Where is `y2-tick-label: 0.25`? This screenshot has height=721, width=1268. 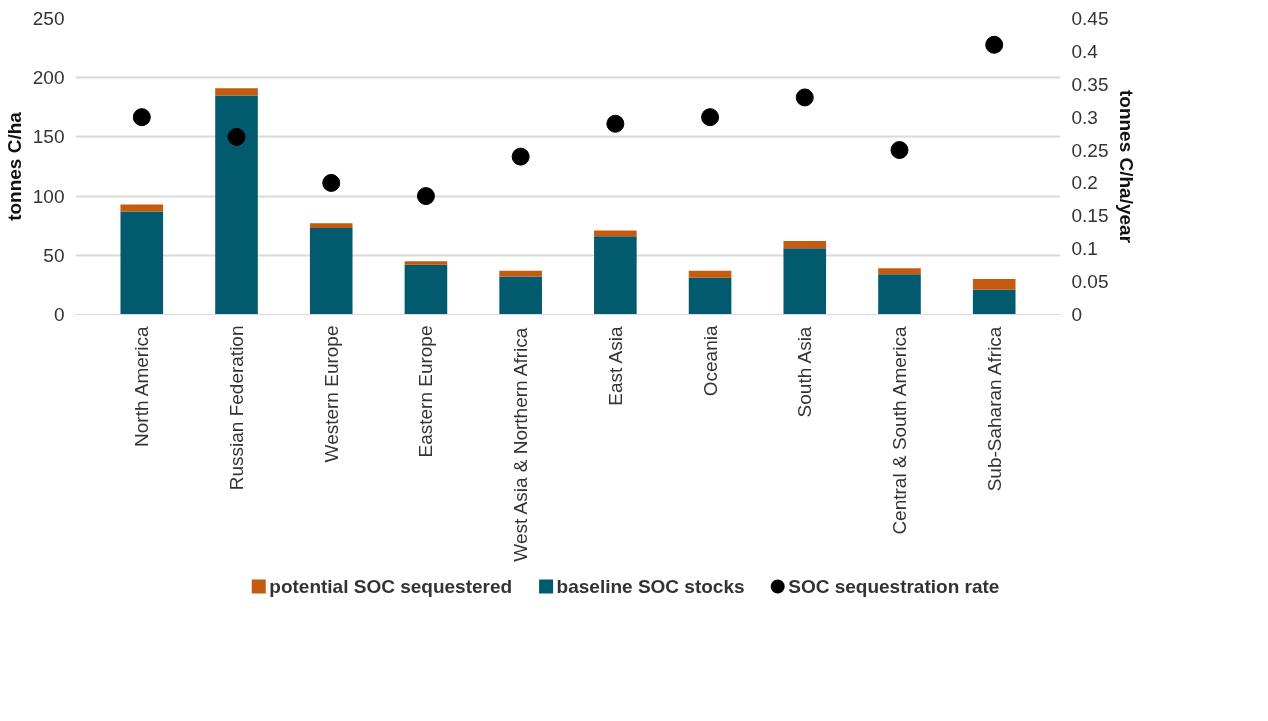
y2-tick-label: 0.25 is located at coordinates (1090, 150).